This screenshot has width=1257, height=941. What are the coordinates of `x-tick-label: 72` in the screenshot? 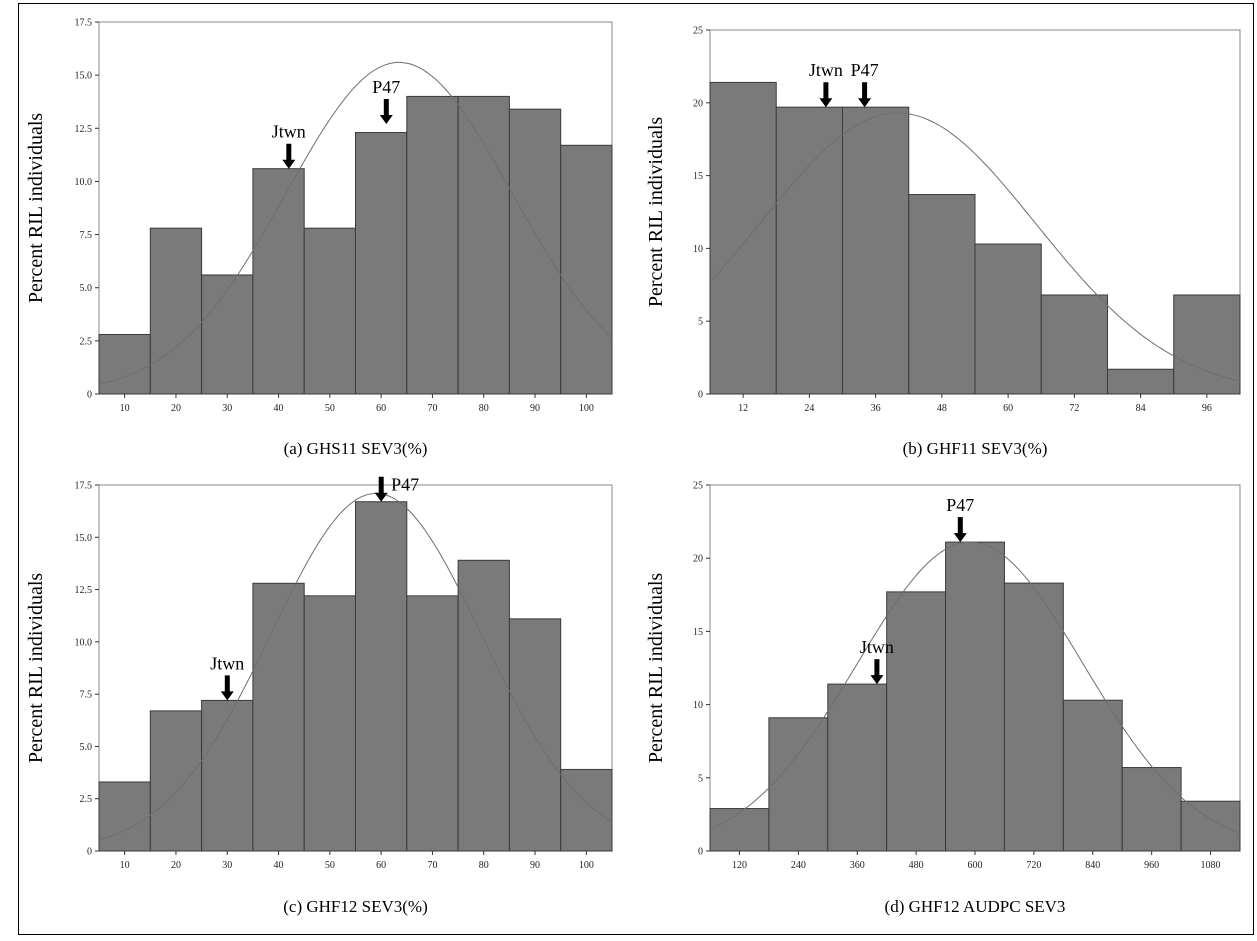 It's located at (1074, 408).